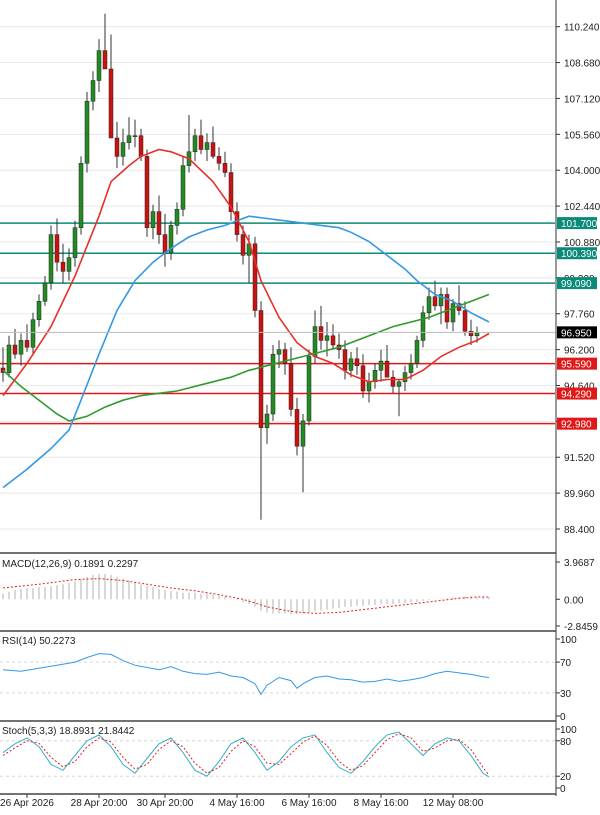  What do you see at coordinates (39, 641) in the screenshot?
I see `rsi-label: RSI(14) 50.2273` at bounding box center [39, 641].